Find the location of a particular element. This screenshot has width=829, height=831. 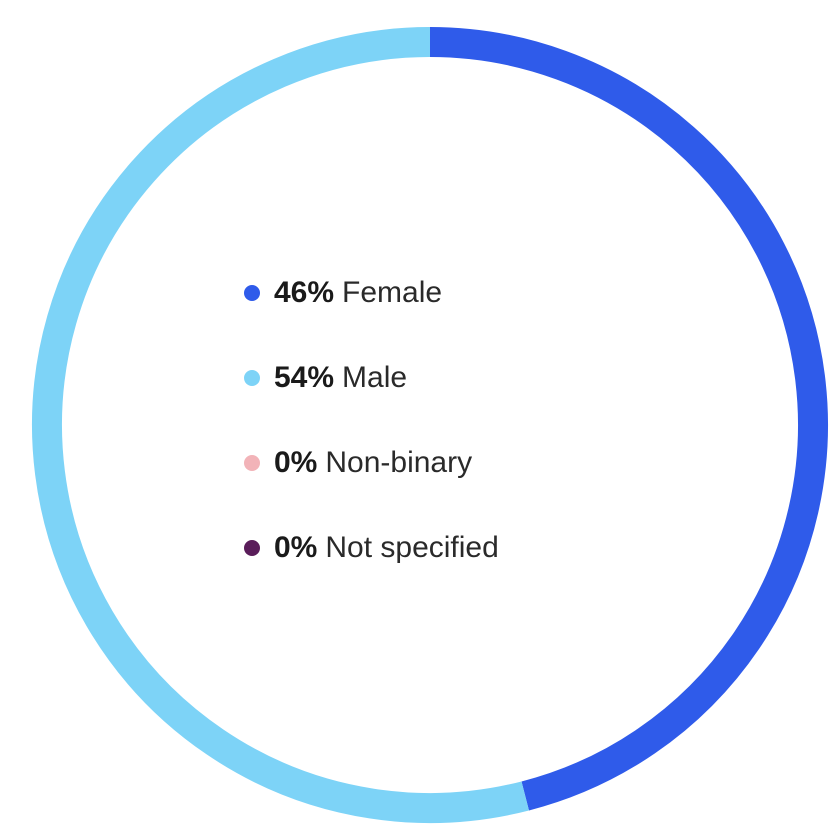

legend-label-not-specified: Not specified is located at coordinates (412, 547).